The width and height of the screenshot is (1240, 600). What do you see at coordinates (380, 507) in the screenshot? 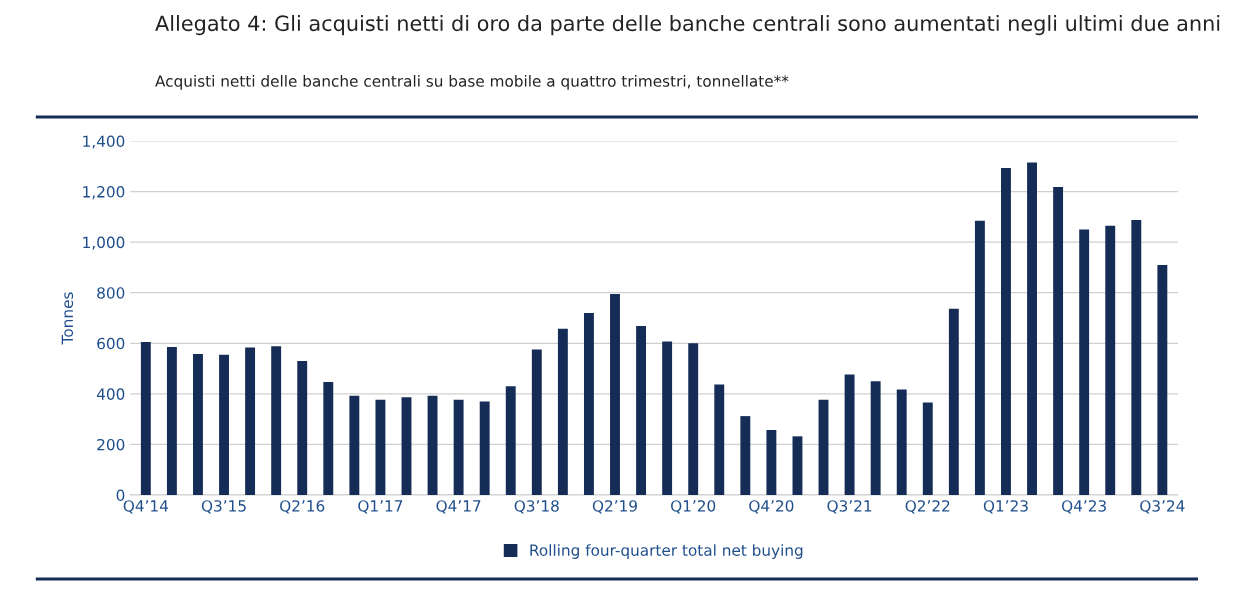
I see `x-tick-label: Q1’17` at bounding box center [380, 507].